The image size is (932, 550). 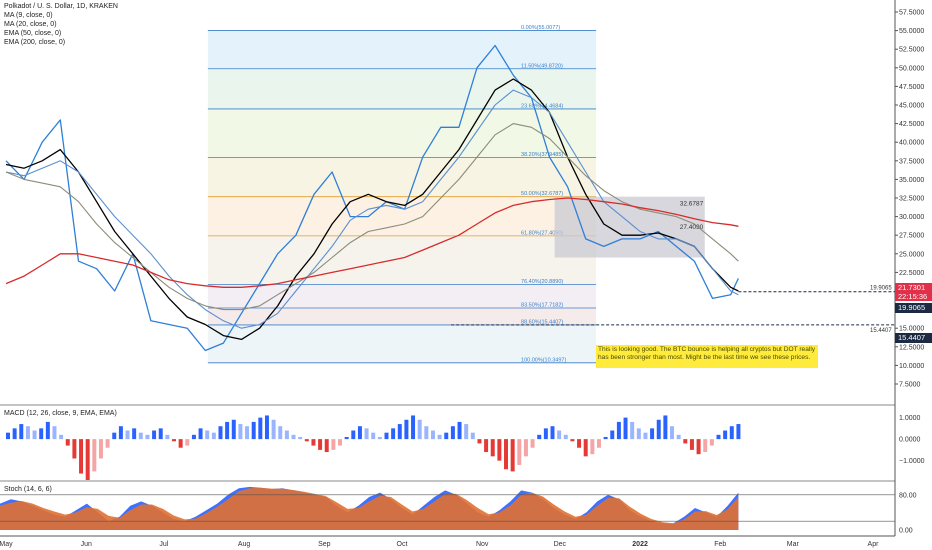 What do you see at coordinates (543, 360) in the screenshot?
I see `fib-level-label: 100.00%(10.3497)` at bounding box center [543, 360].